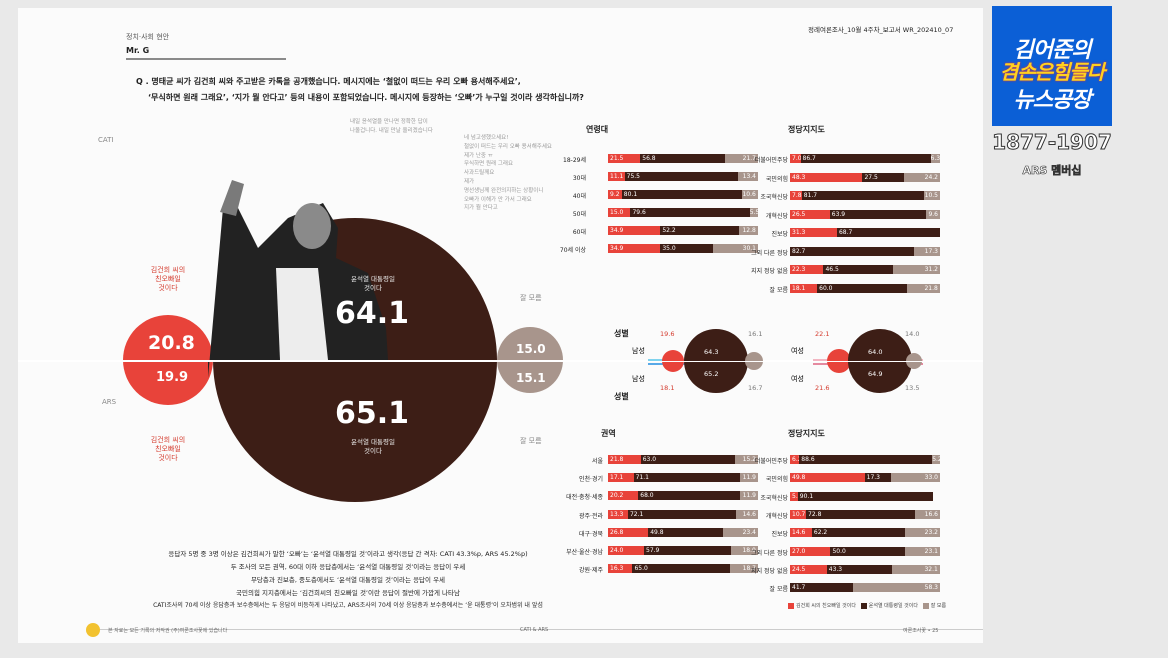 This screenshot has width=1168, height=658. I want to click on stacked-bar: 41.7 58.3, so click(865, 588).